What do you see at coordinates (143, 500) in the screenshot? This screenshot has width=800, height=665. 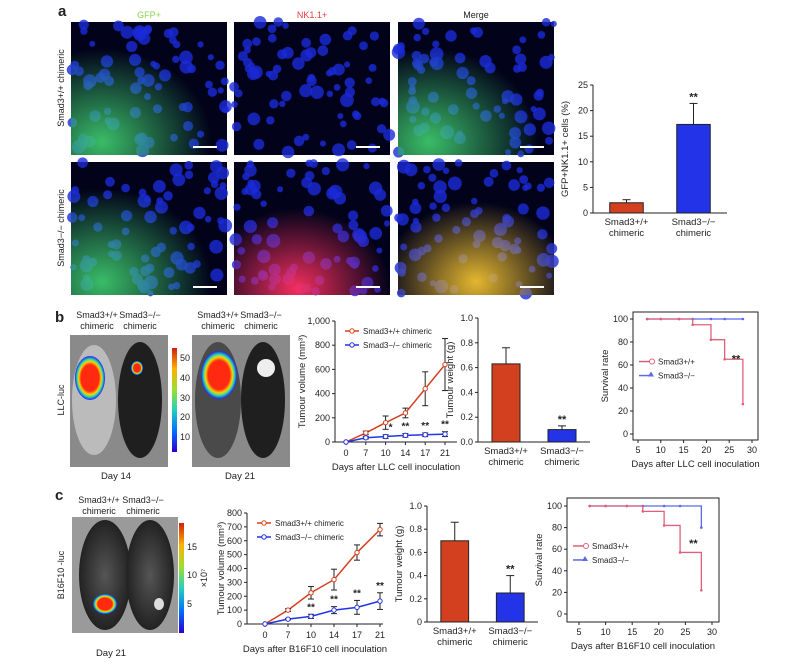 I see `header-ko: Smad3−/−` at bounding box center [143, 500].